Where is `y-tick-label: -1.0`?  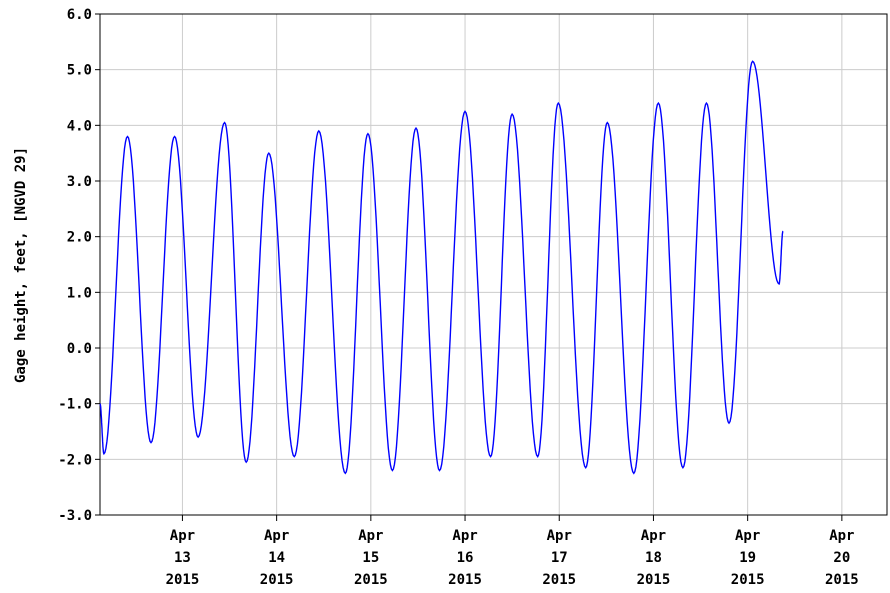 y-tick-label: -1.0 is located at coordinates (75, 405).